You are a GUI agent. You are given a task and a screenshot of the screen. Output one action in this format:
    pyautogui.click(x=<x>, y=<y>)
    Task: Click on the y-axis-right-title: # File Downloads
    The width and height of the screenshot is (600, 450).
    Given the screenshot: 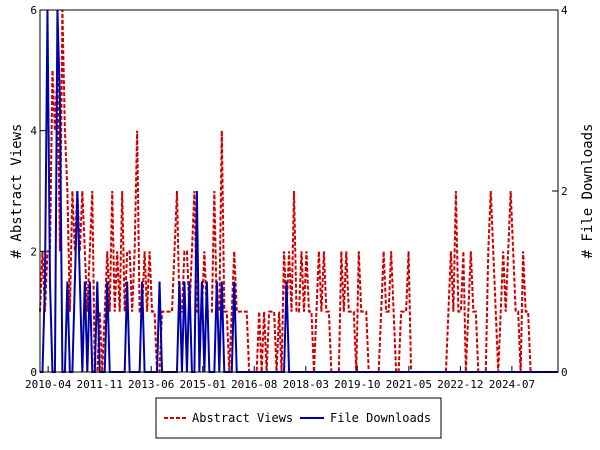 What is the action you would take?
    pyautogui.click(x=588, y=191)
    